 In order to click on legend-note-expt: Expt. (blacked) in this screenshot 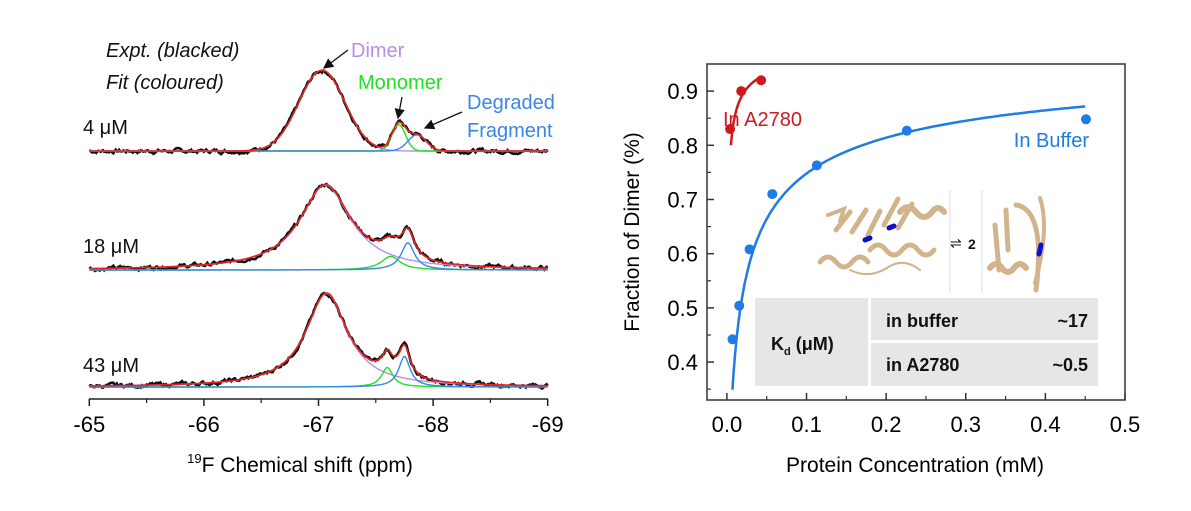, I will do `click(172, 51)`.